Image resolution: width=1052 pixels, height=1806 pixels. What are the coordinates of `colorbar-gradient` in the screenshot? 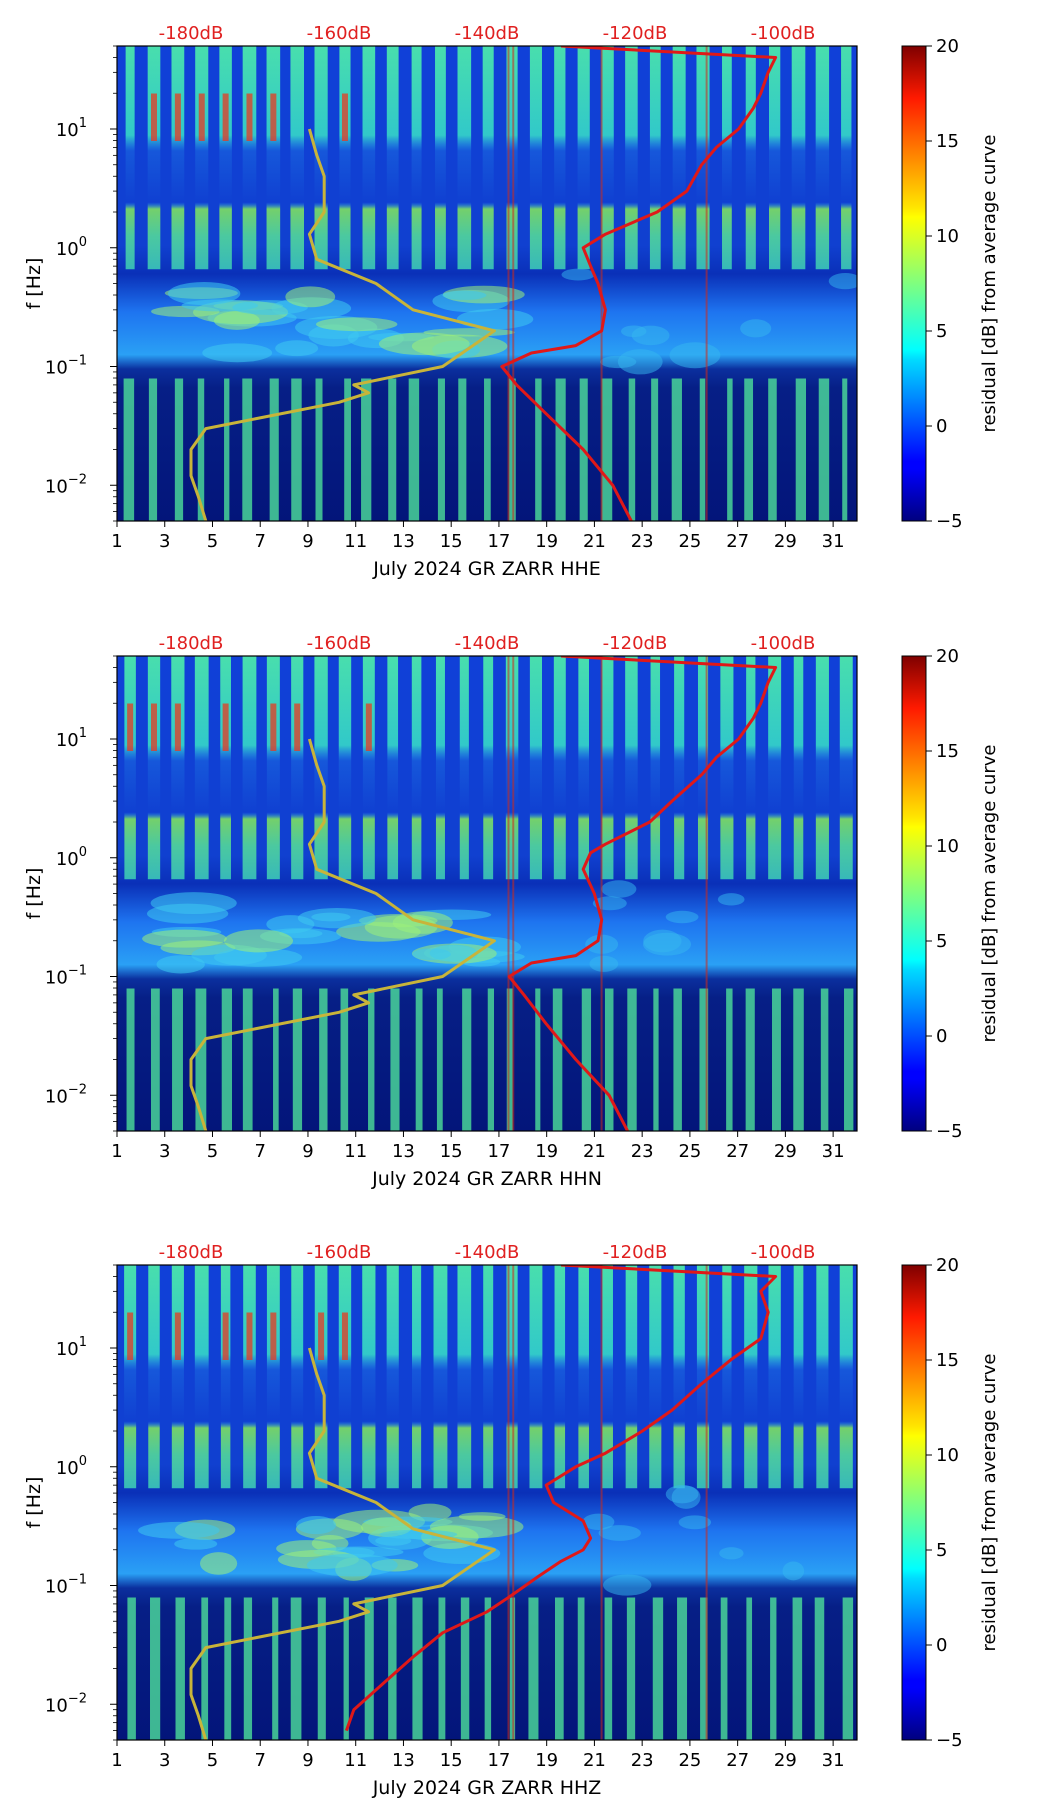 It's located at (914, 283).